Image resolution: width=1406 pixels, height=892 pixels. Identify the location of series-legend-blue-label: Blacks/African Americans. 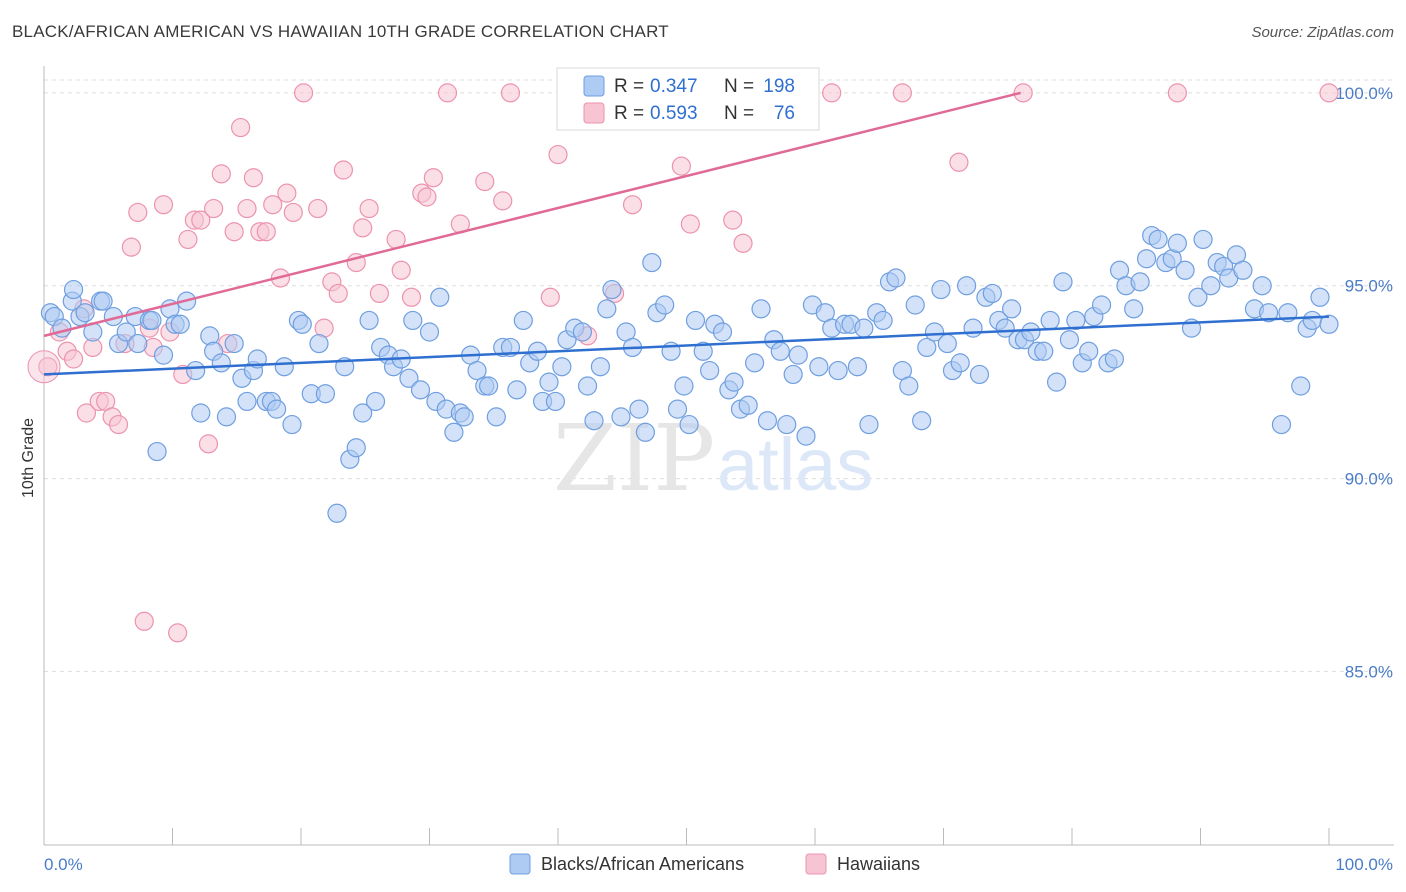
(642, 864).